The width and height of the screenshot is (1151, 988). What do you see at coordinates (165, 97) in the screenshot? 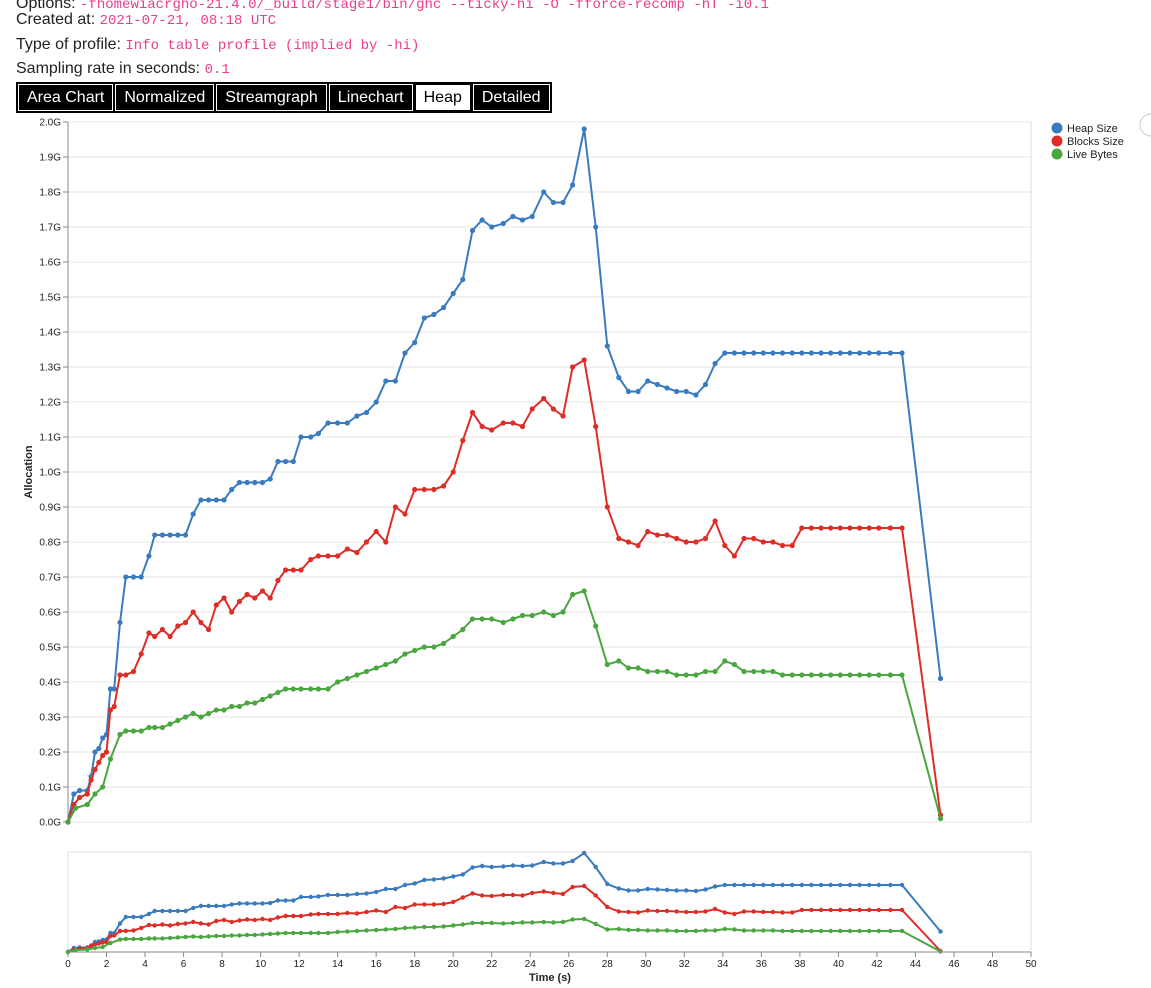
I see `tab-normalized: Normalized` at bounding box center [165, 97].